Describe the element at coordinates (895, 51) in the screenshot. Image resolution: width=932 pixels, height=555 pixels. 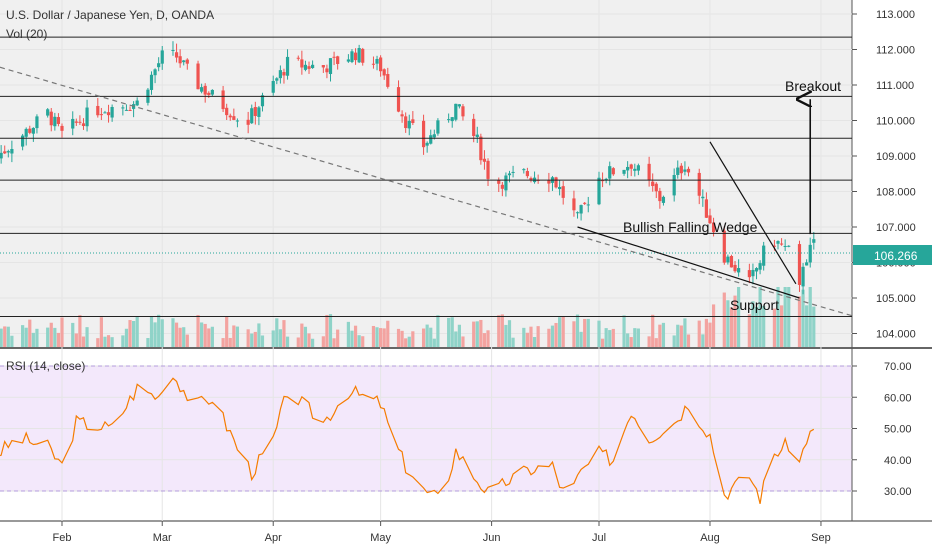
I see `price-tick-label: 112.000` at that location.